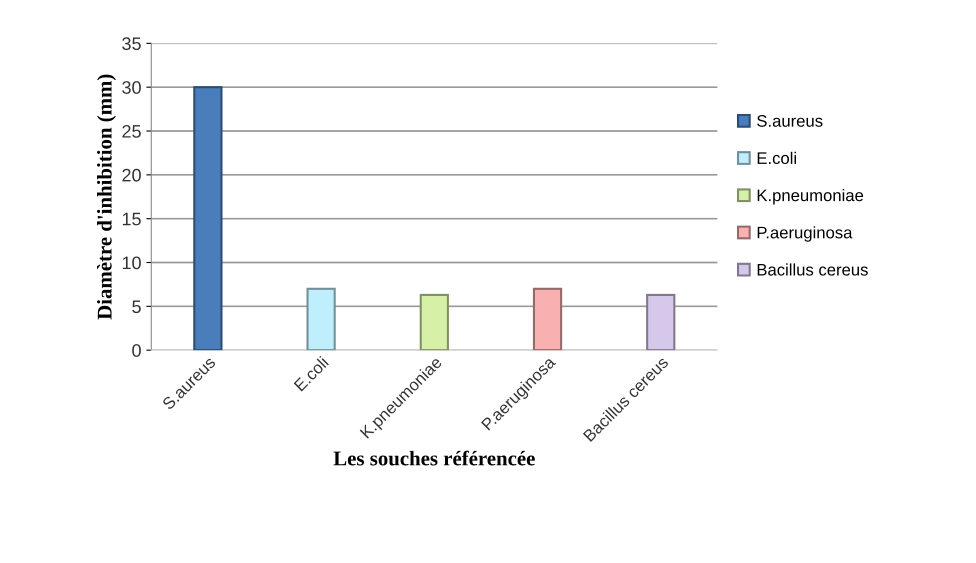  Describe the element at coordinates (131, 219) in the screenshot. I see `y-tick-label: 15` at that location.